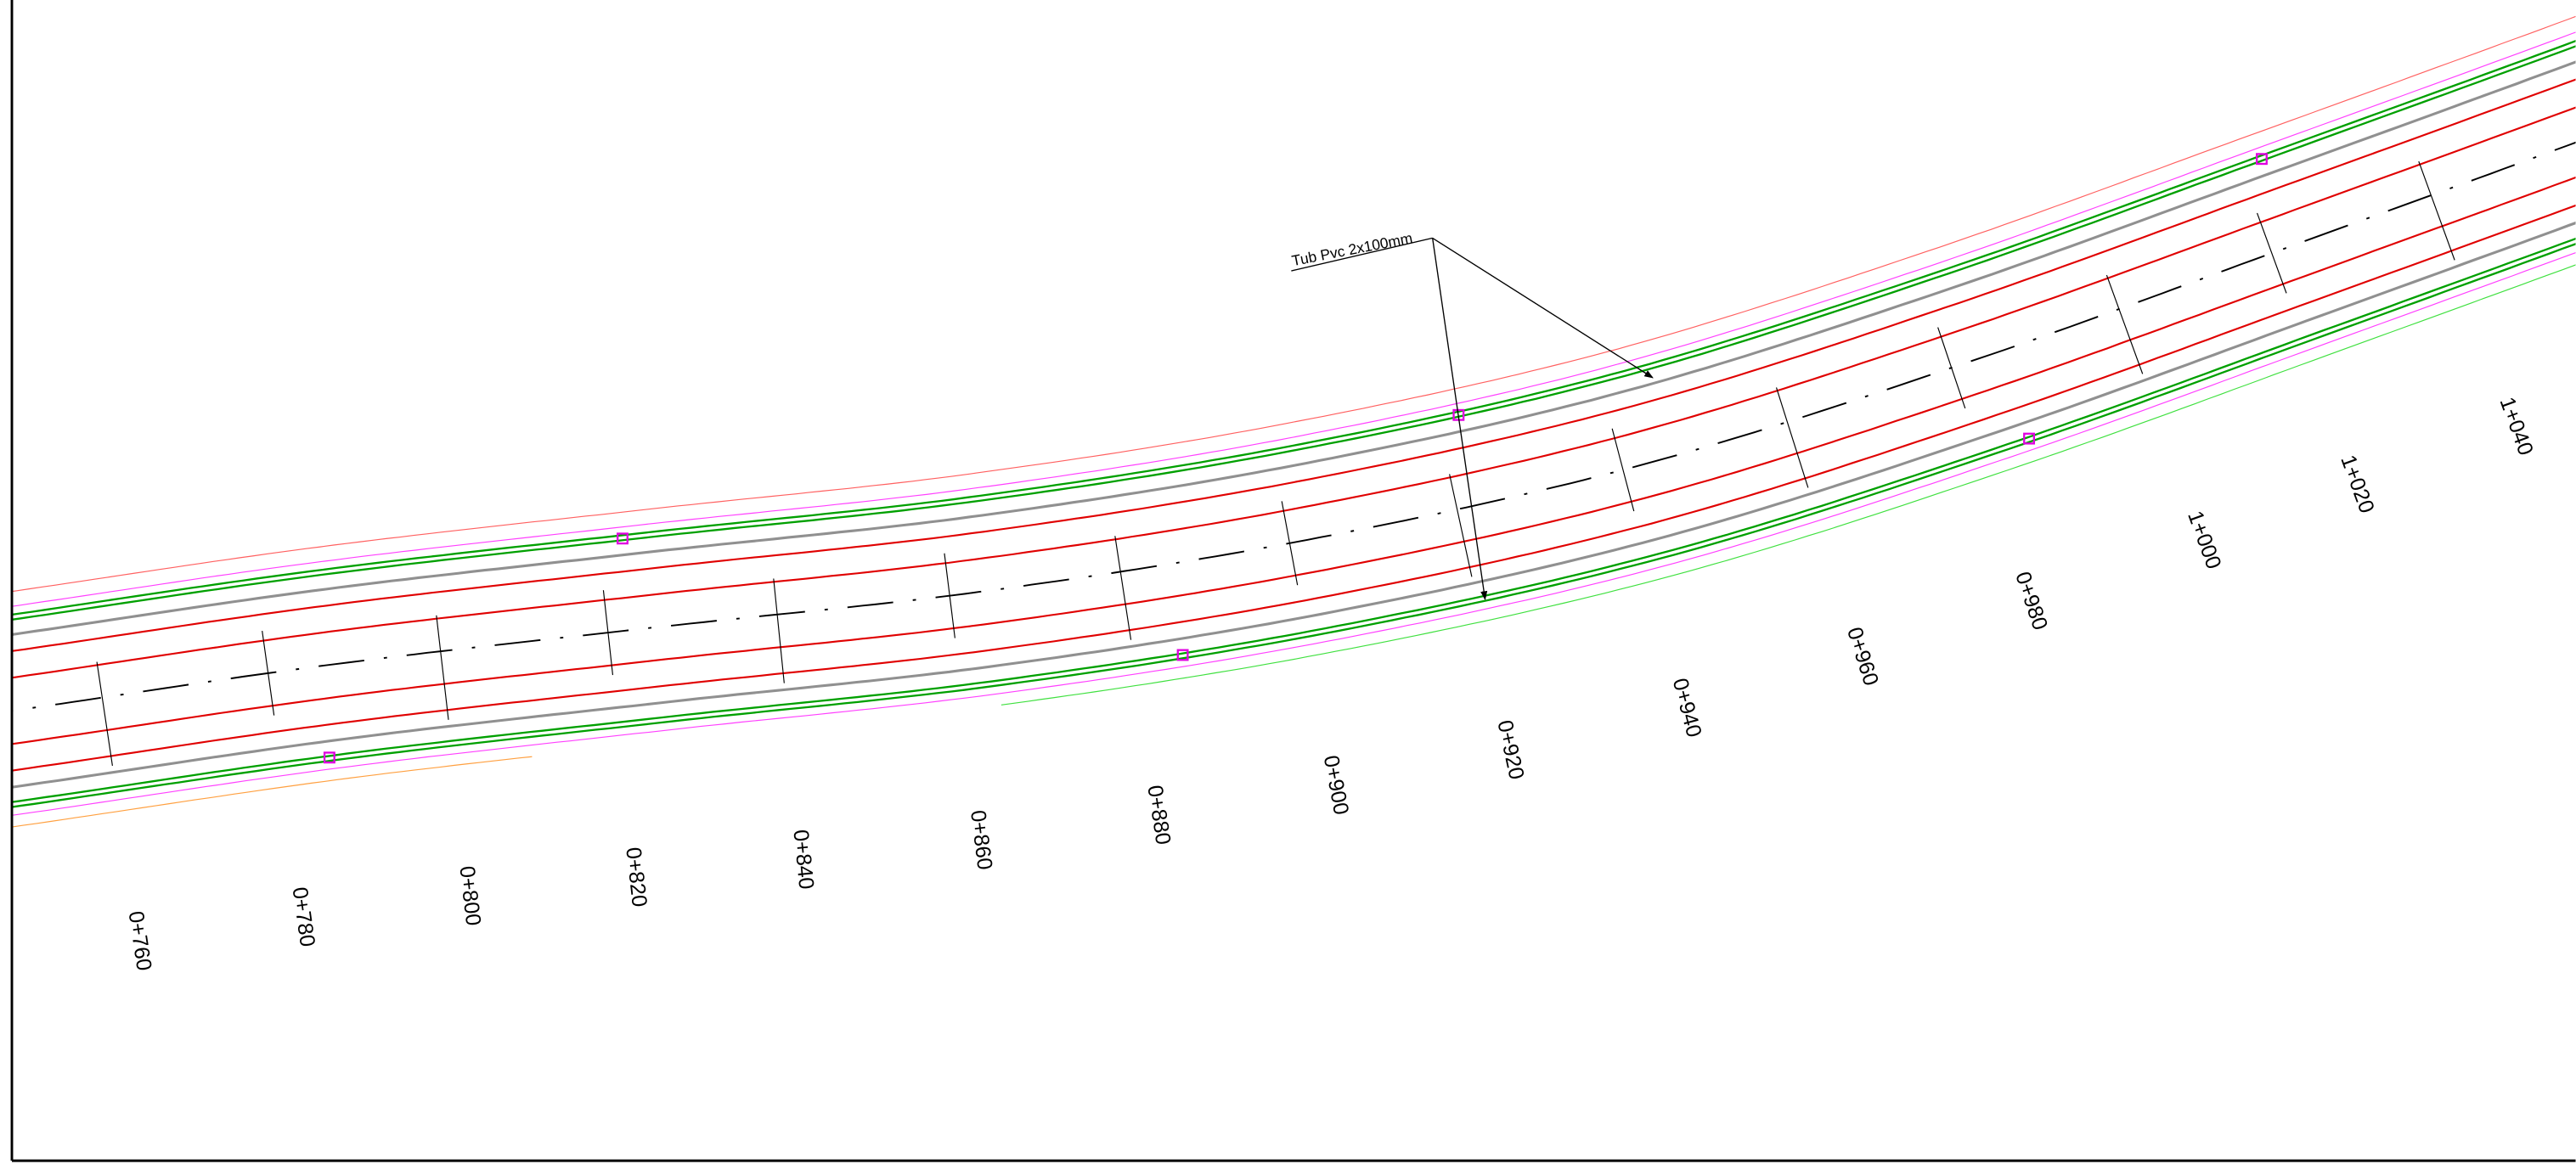  What do you see at coordinates (803, 860) in the screenshot?
I see `station-label: 0+840` at bounding box center [803, 860].